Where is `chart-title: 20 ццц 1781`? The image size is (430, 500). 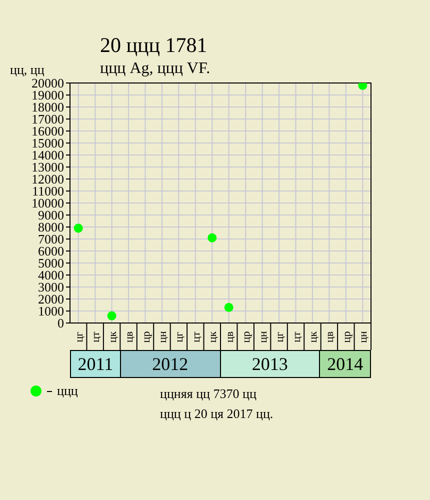
chart-title: 20 ццц 1781 is located at coordinates (154, 45).